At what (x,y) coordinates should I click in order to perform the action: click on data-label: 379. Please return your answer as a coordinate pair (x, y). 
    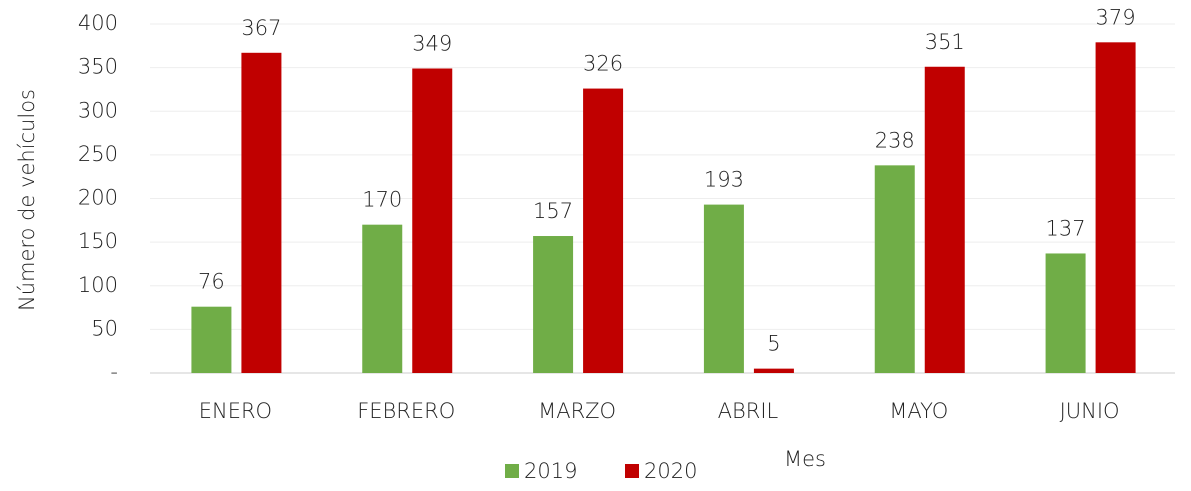
    Looking at the image, I should click on (1116, 17).